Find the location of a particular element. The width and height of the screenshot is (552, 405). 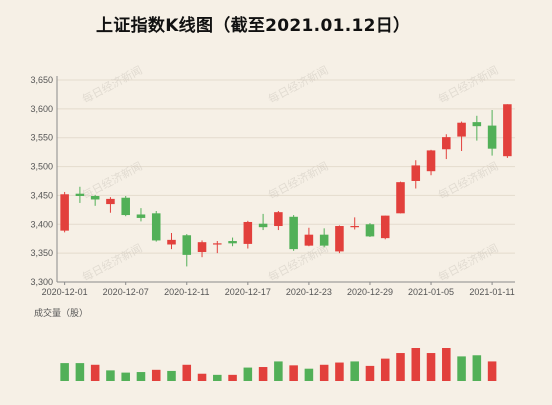

y-axis: 3,300 3,350 3,400 3,450 3,500 3,550 3,600 3,650 is located at coordinates (44, 181).